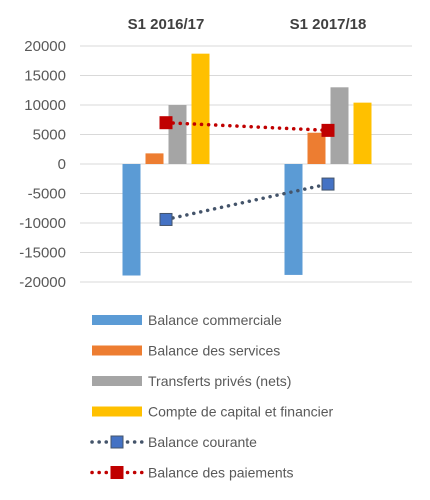 This screenshot has height=500, width=430. What do you see at coordinates (241, 412) in the screenshot?
I see `legend-label: Compte de capital et financier` at bounding box center [241, 412].